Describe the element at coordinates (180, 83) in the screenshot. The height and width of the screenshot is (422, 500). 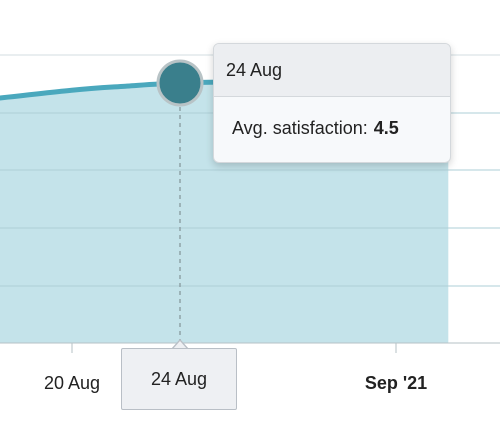
I see `hover-point-marker` at that location.